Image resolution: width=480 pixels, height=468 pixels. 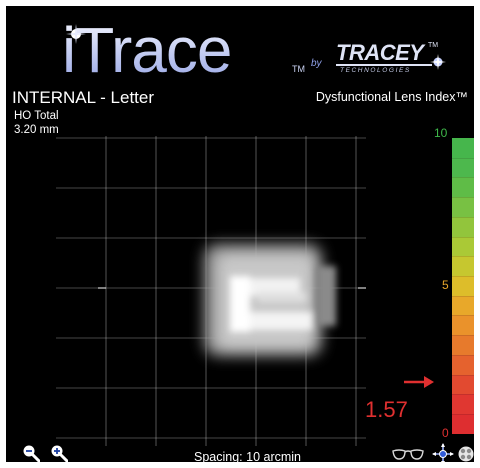 I want to click on zoom-in-icon, so click(x=59, y=453).